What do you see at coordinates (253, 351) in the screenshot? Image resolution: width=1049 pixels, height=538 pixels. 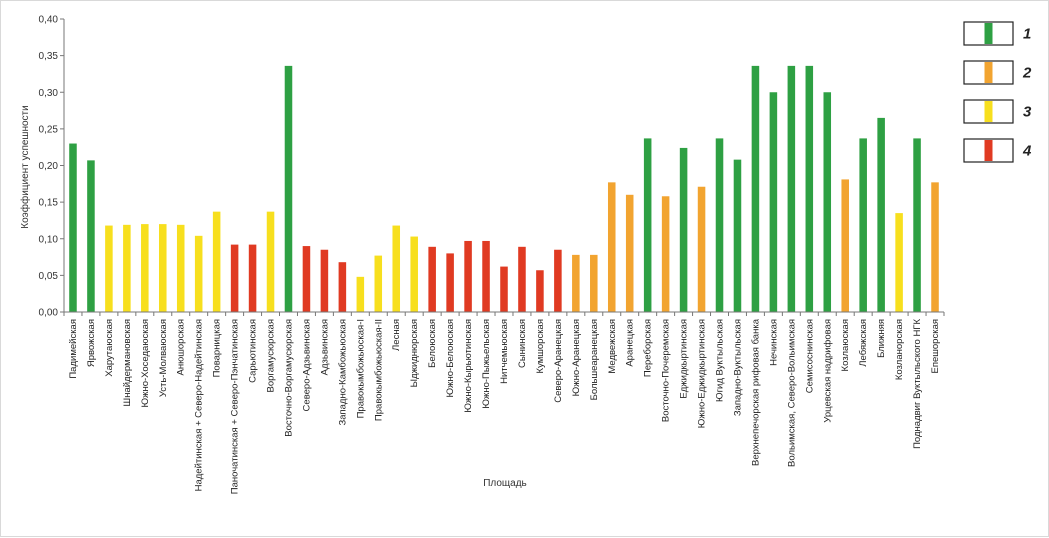 I see `x-tick-label: Сарьютинская` at bounding box center [253, 351].